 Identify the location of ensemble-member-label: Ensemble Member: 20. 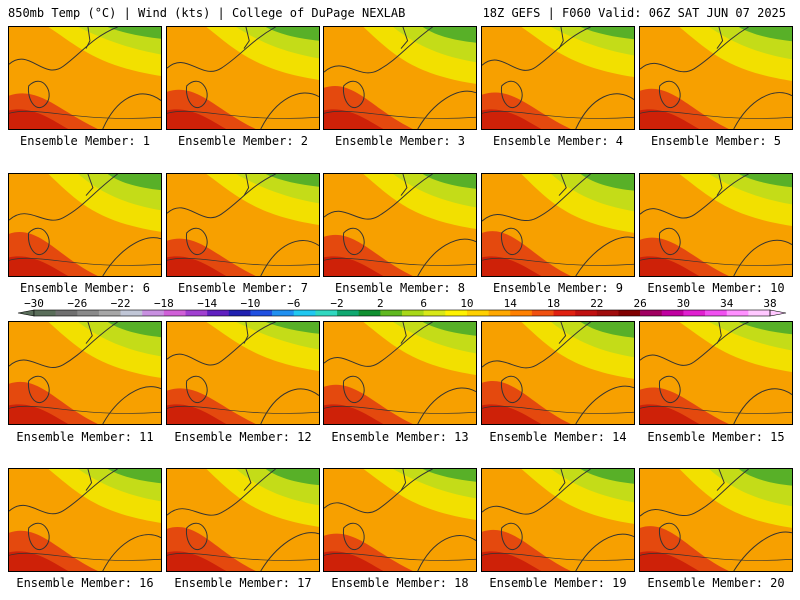
(716, 583).